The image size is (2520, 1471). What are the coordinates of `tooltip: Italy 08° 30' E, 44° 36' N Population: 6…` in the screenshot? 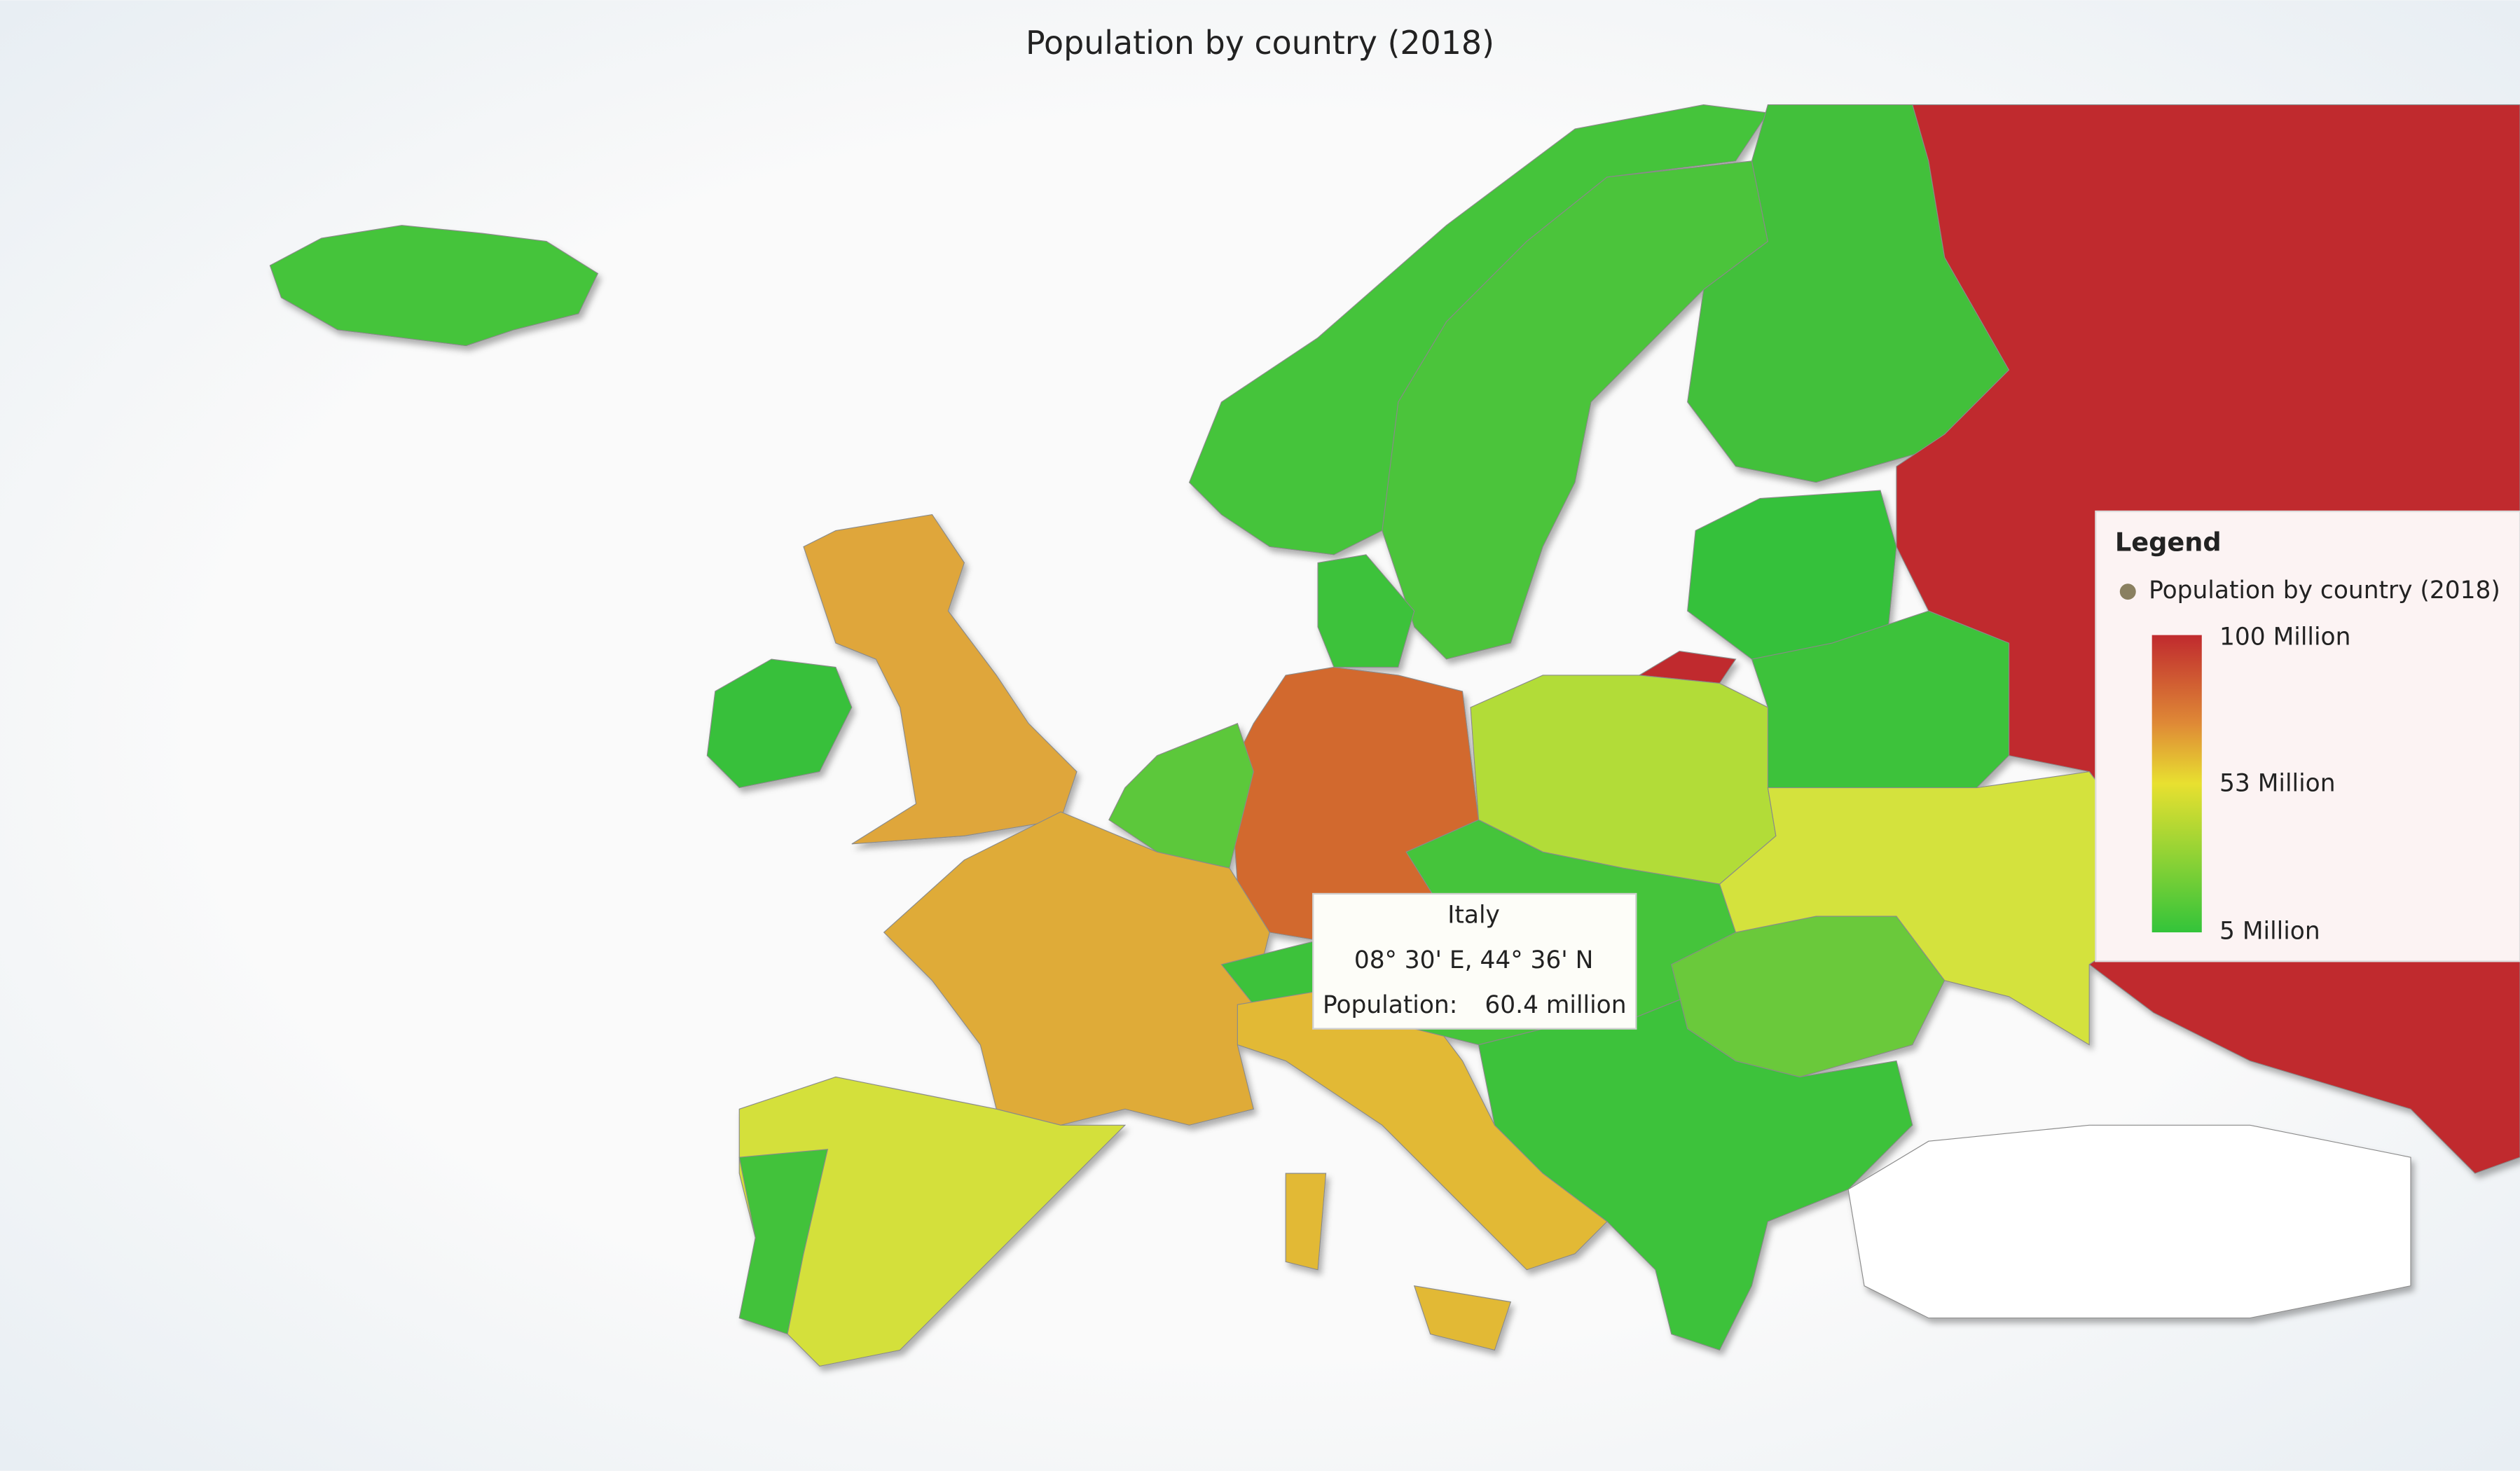 It's located at (1475, 961).